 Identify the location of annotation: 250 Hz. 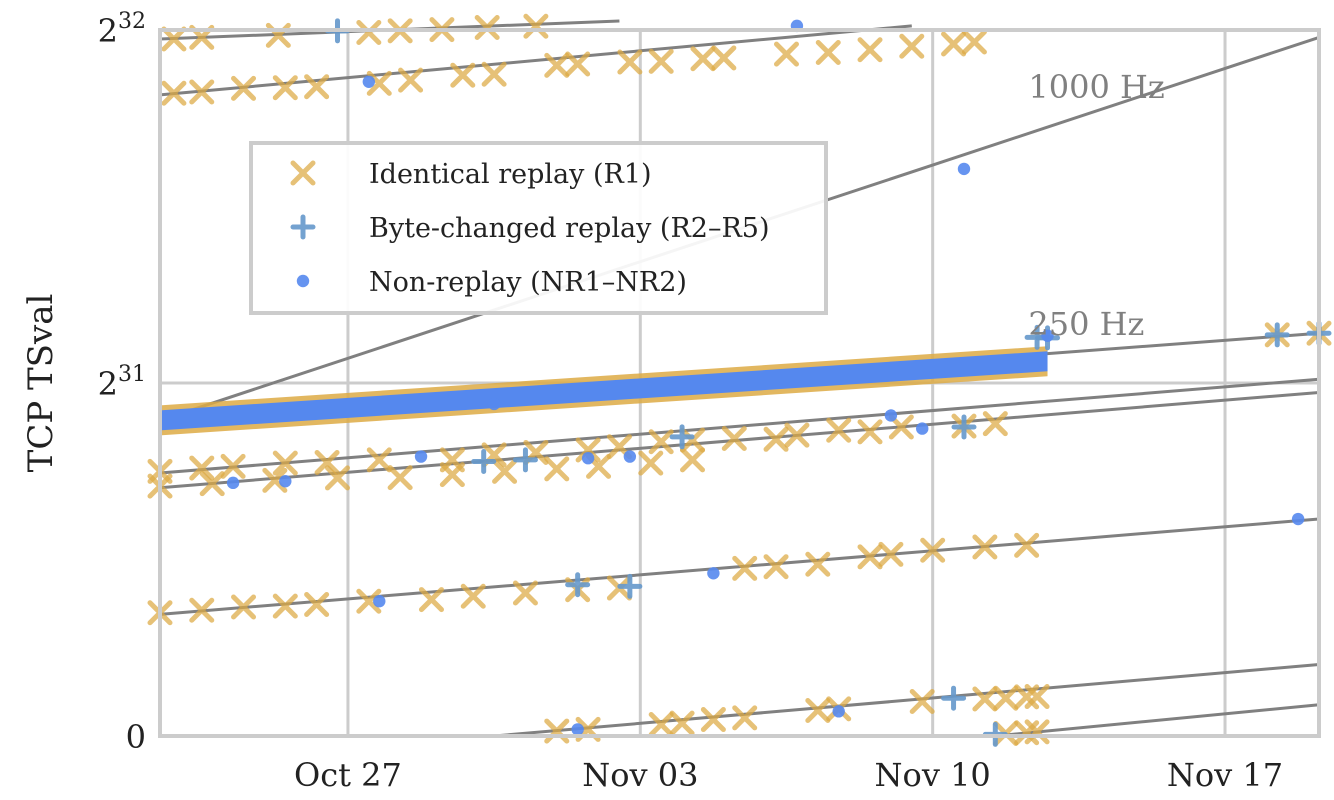
(1086, 324).